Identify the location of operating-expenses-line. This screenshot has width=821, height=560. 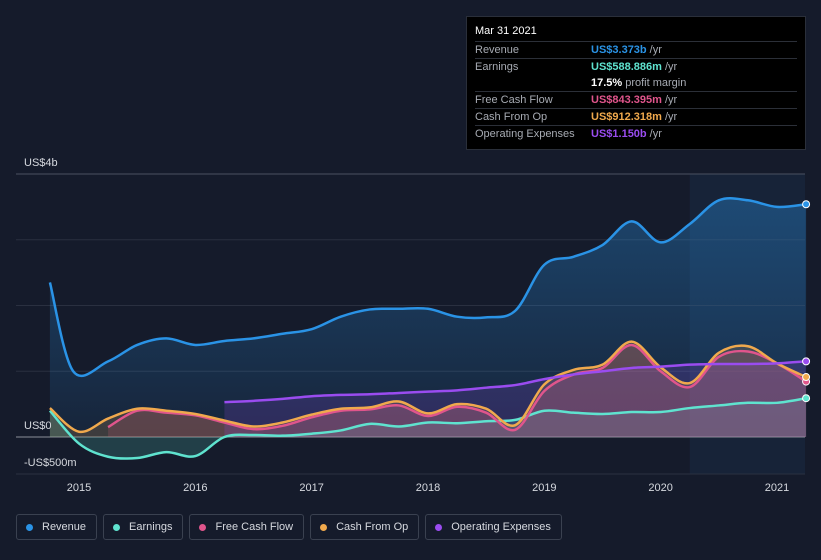
(515, 382).